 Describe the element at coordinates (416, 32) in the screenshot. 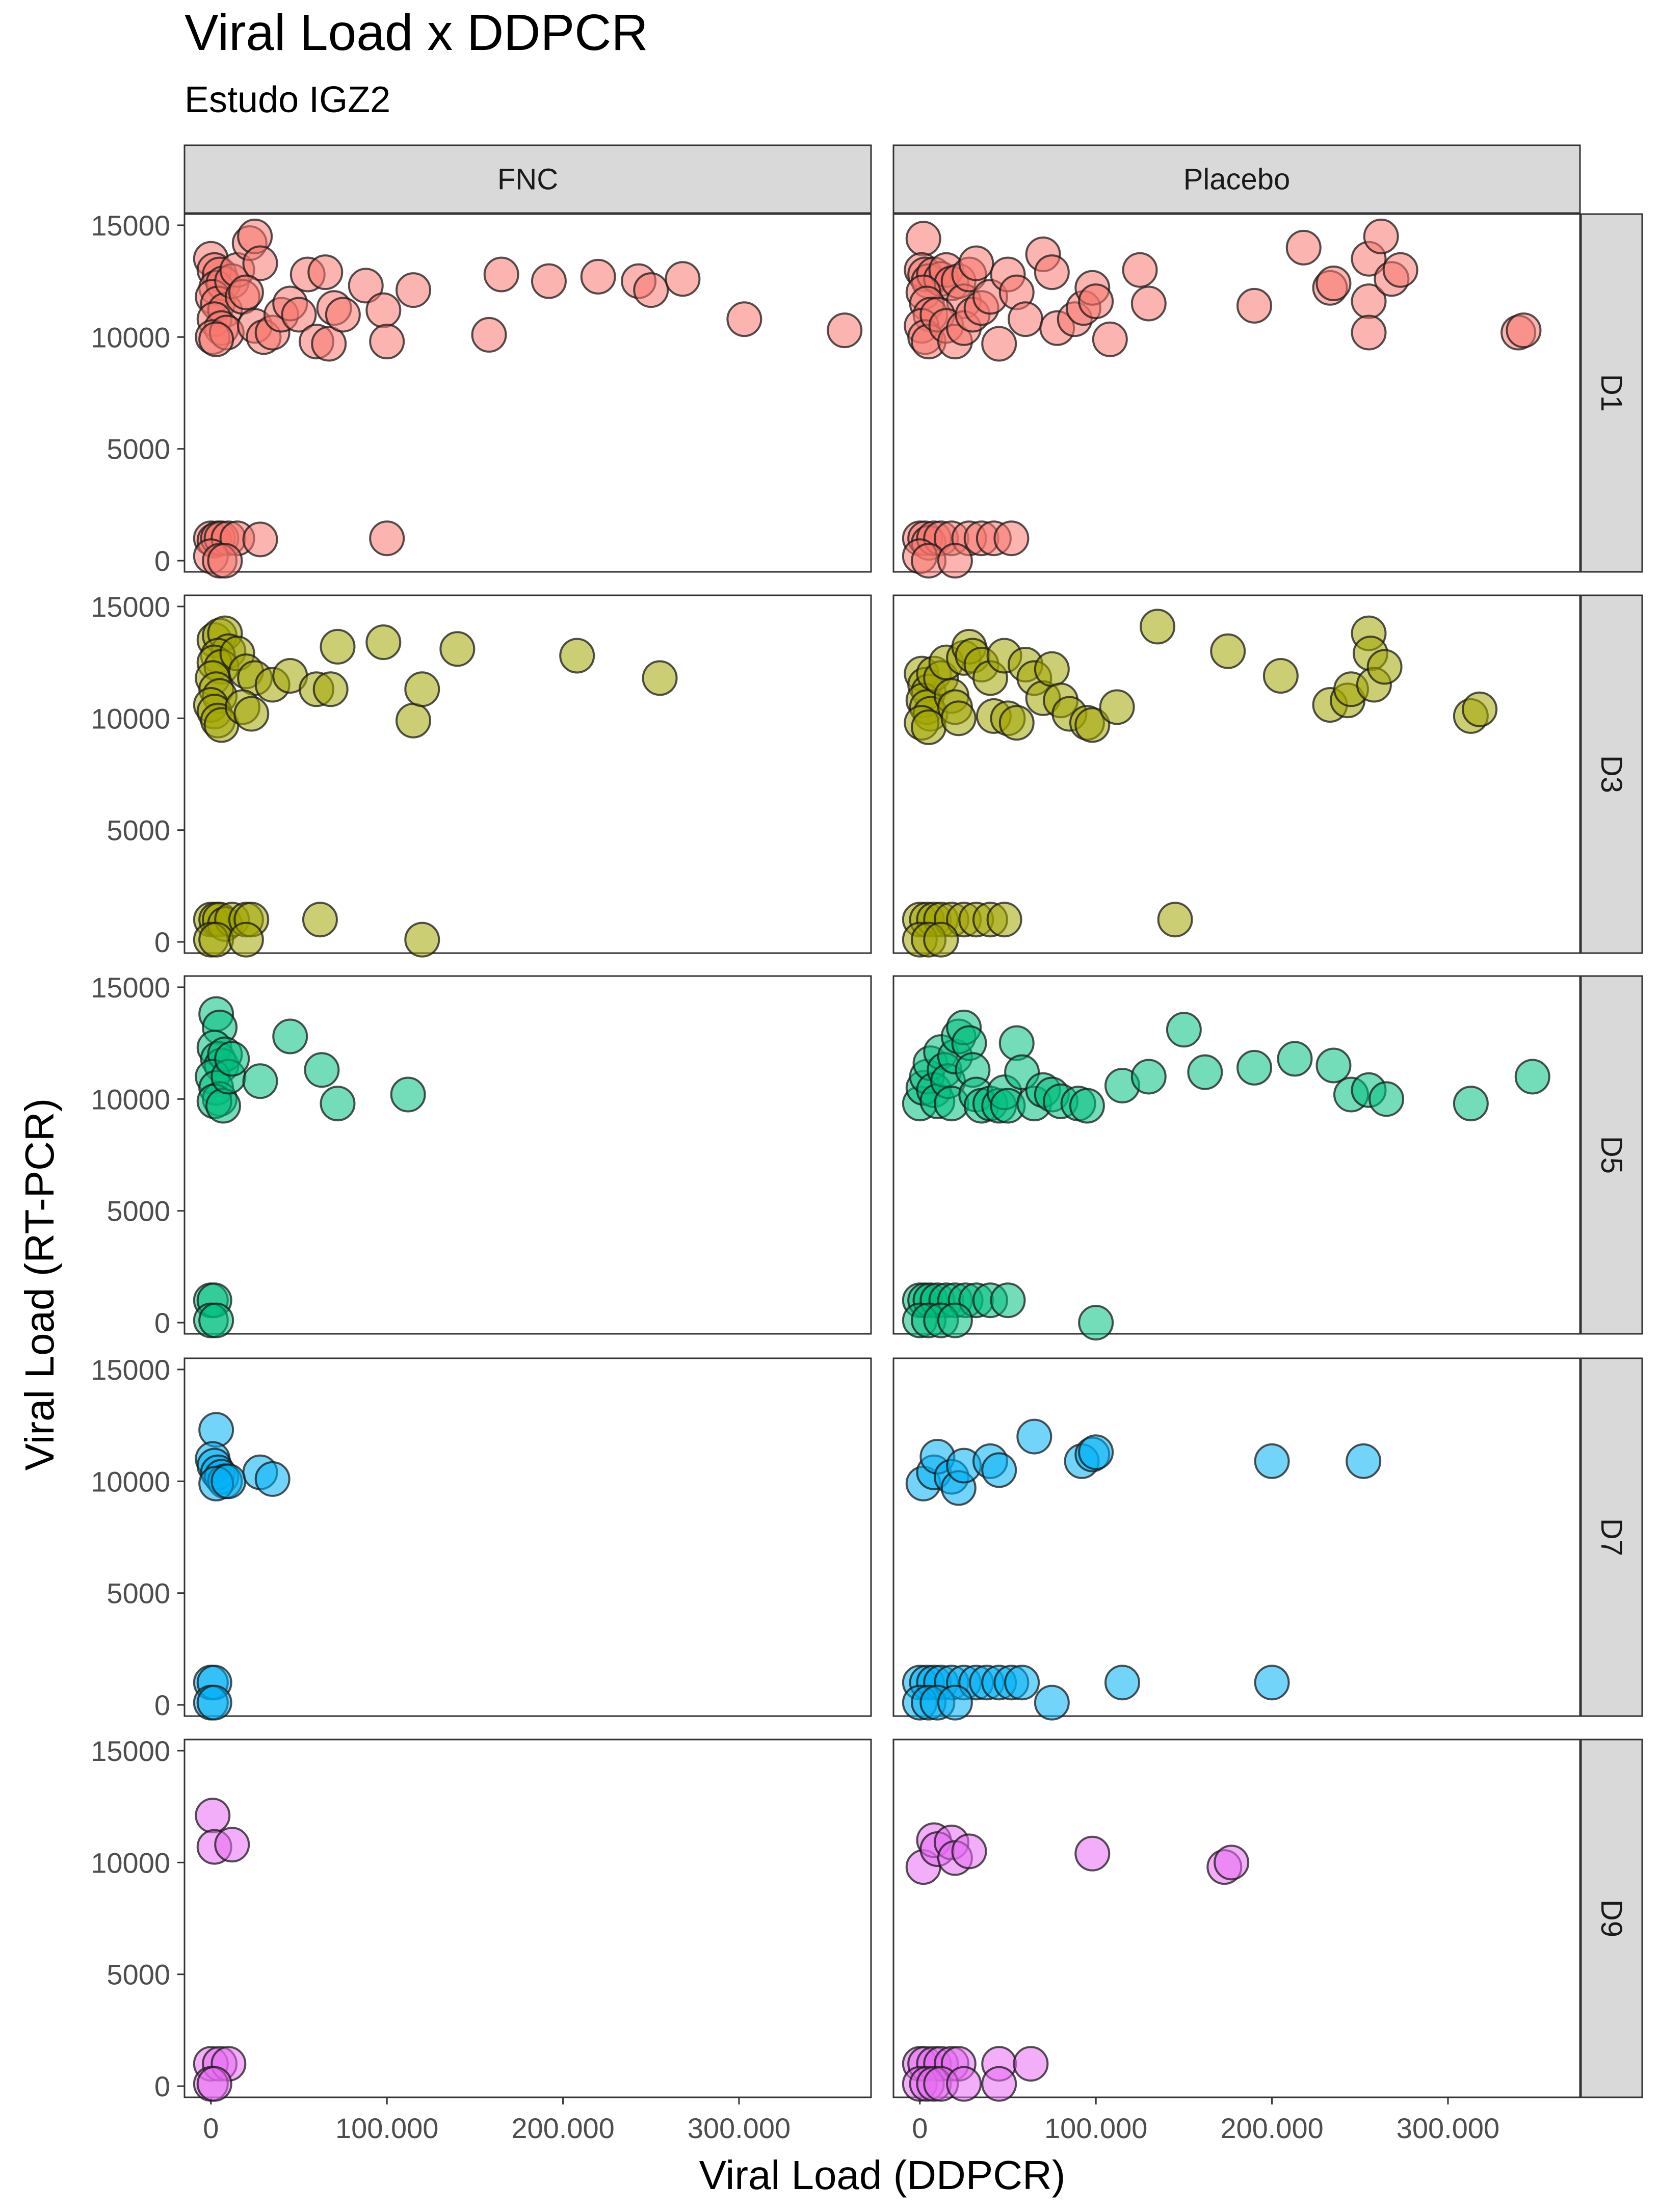

I see `chart-title: Viral Load x DDPCR` at that location.